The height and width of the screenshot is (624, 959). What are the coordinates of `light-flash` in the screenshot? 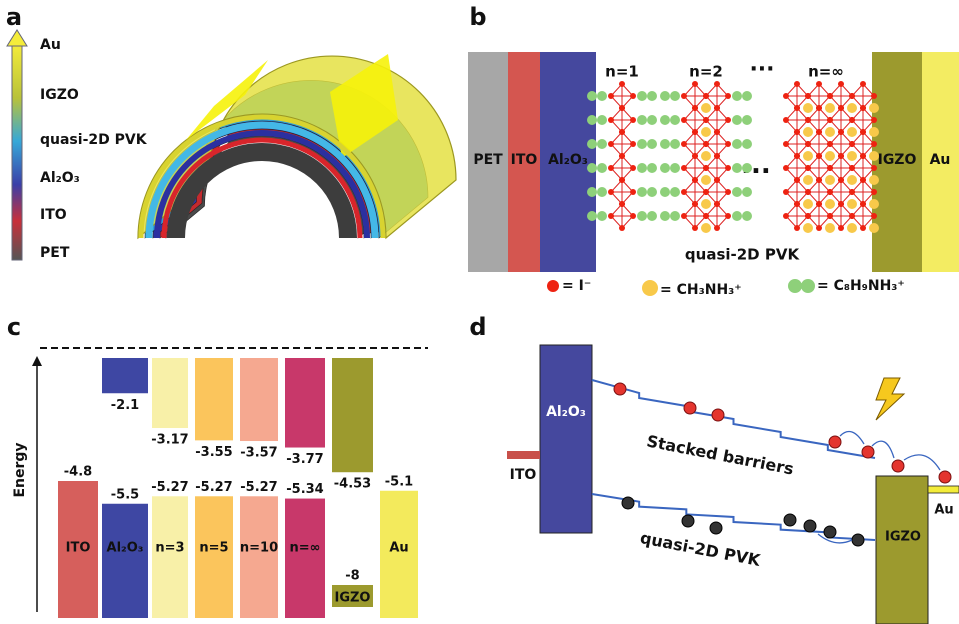 It's located at (890, 399).